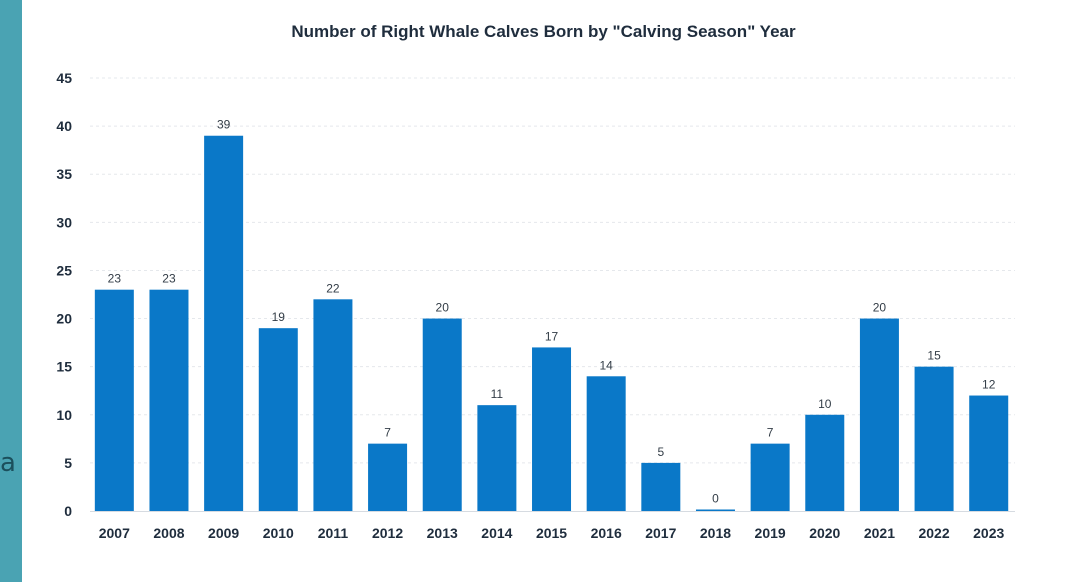  Describe the element at coordinates (279, 317) in the screenshot. I see `data-label-2010: 19` at that location.